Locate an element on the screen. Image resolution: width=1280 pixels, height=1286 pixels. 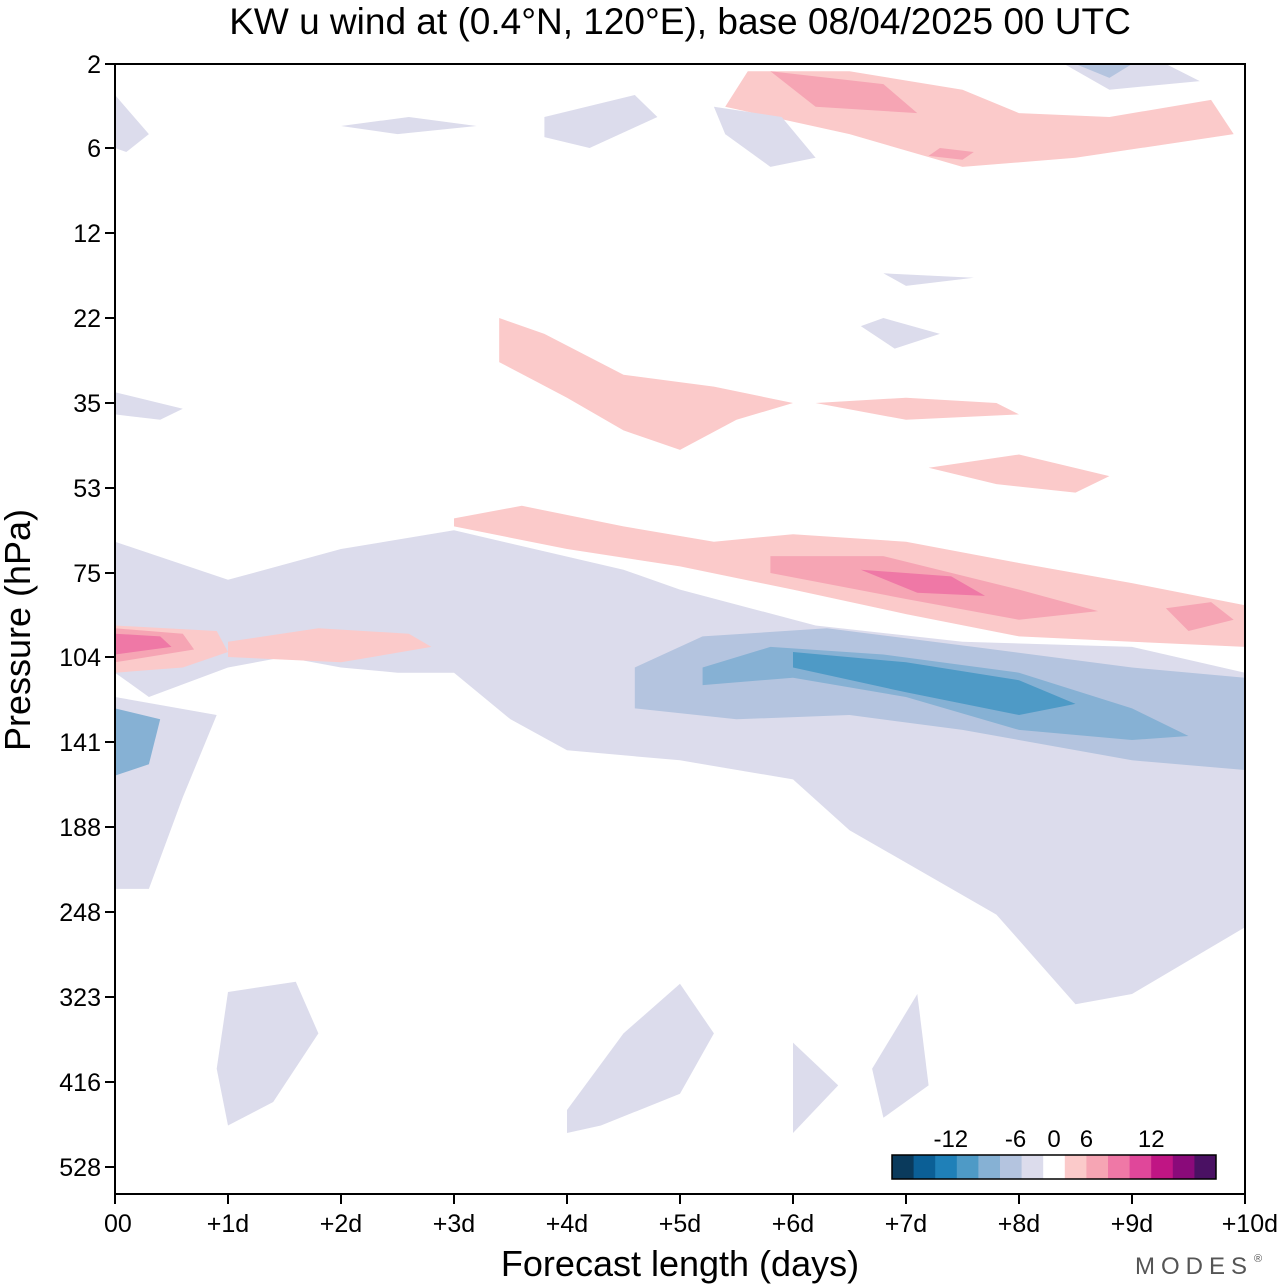
y-tick-label: 141 is located at coordinates (80, 743).